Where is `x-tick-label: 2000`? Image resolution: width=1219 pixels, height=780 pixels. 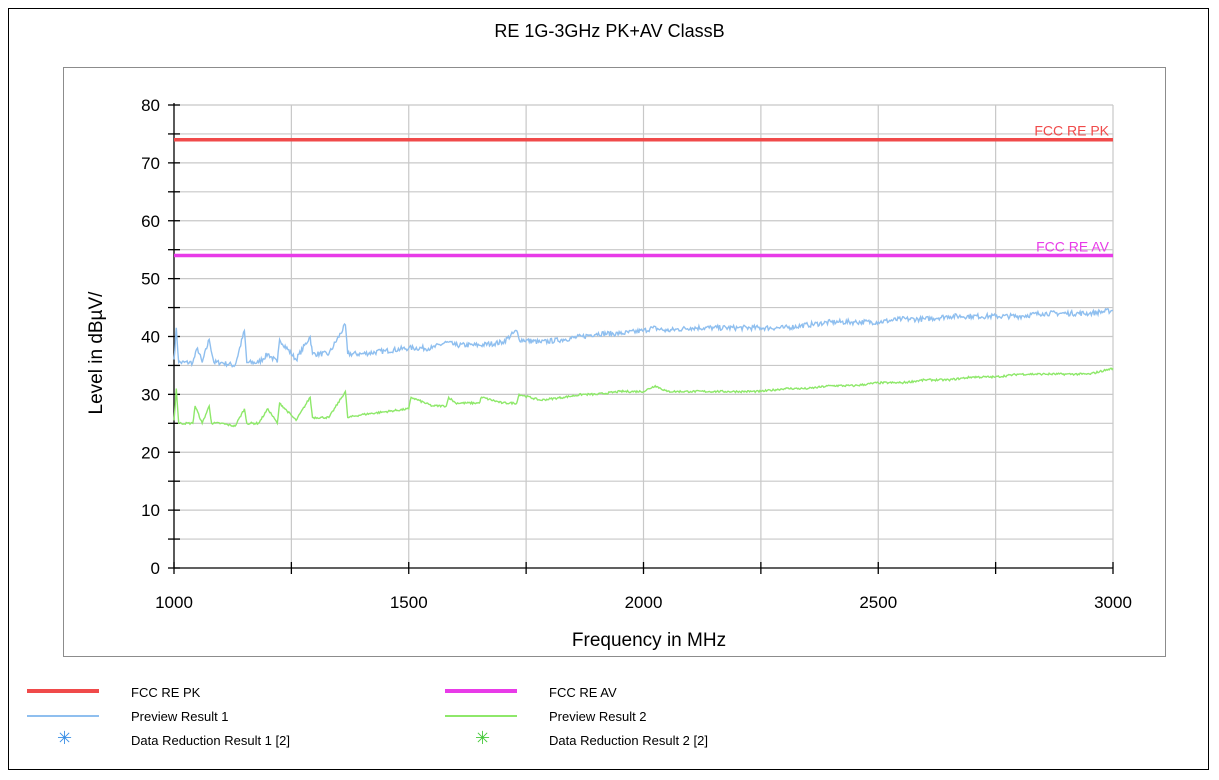 x-tick-label: 2000 is located at coordinates (644, 602).